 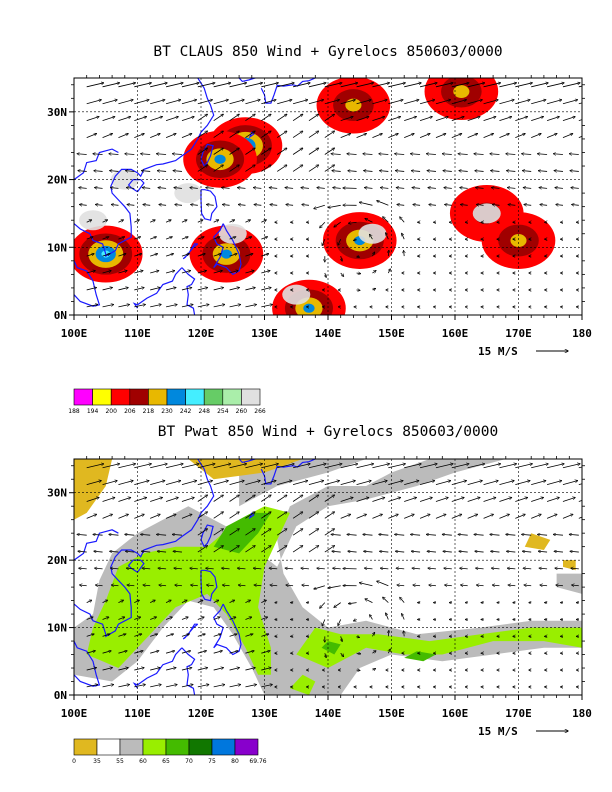 I want to click on chart2-title: BT Pwat 850 Wind + Gyrelocs 850603/0000, so click(x=328, y=432).